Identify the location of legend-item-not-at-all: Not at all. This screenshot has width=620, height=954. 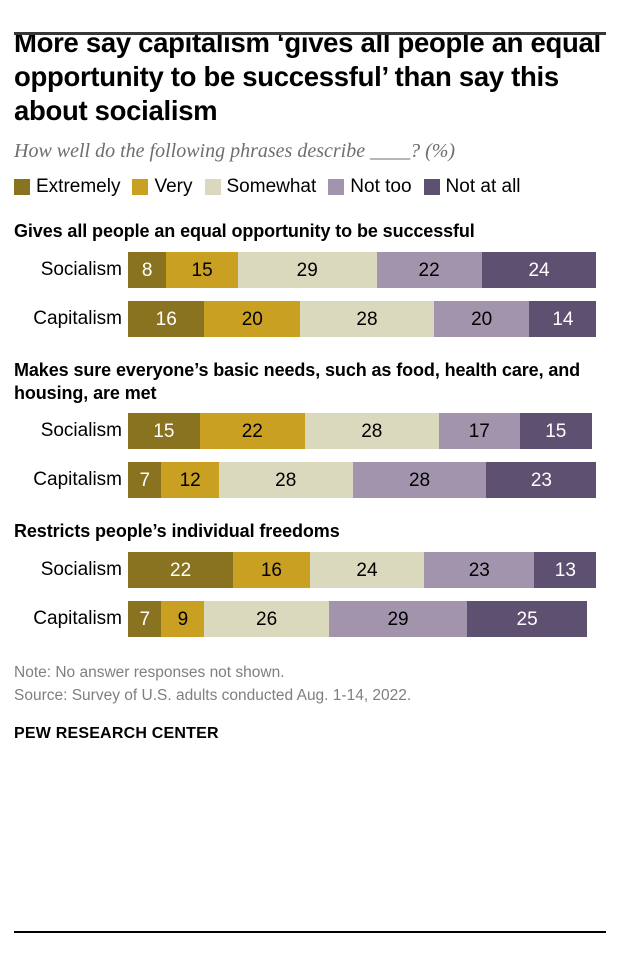
(472, 187).